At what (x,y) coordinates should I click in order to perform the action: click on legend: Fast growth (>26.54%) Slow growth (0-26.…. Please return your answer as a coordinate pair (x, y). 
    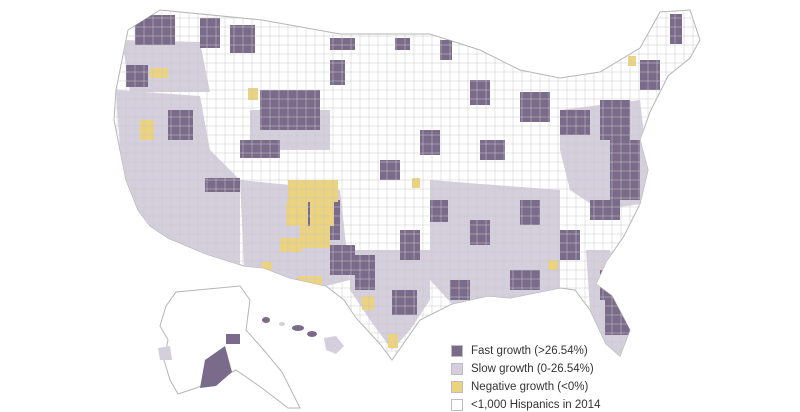
    Looking at the image, I should click on (525, 378).